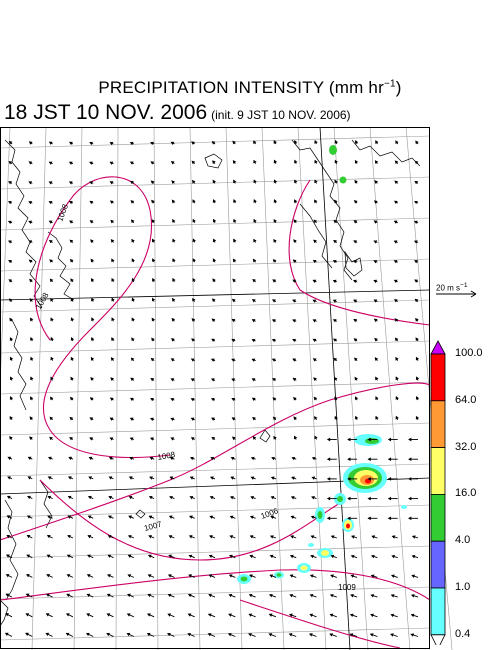  What do you see at coordinates (469, 353) in the screenshot?
I see `colorbar-tick-label: 100.0` at bounding box center [469, 353].